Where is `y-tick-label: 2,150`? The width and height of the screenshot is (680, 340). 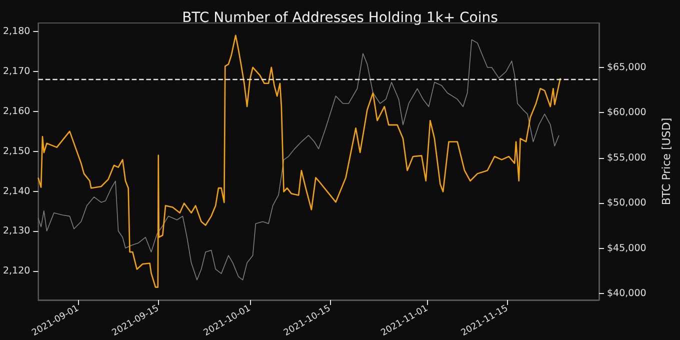
y-tick-label: 2,150 is located at coordinates (16, 151).